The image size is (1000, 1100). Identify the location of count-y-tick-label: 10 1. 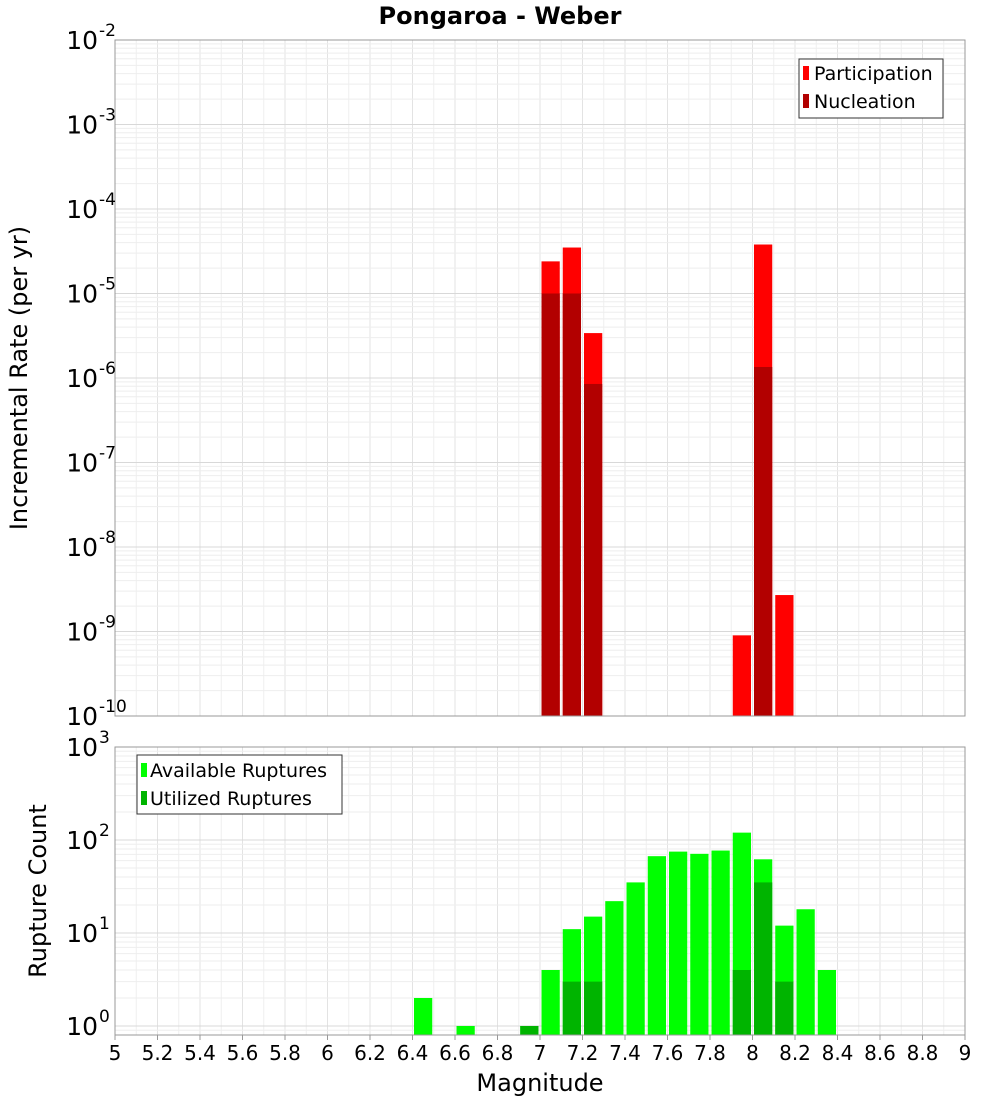
(88, 931).